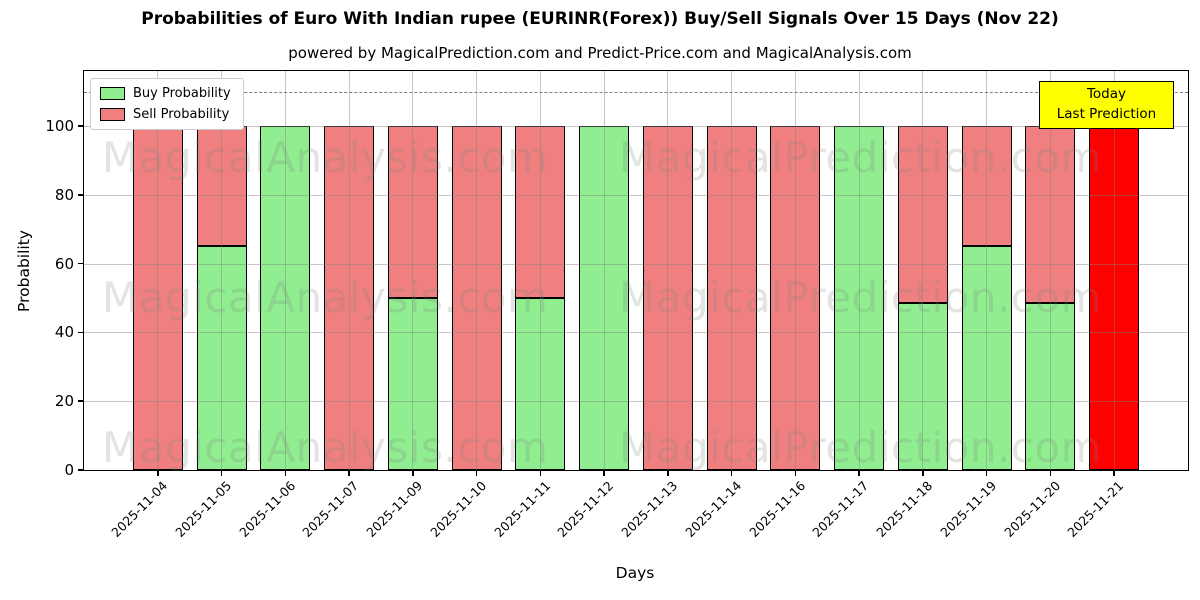 Image resolution: width=1200 pixels, height=600 pixels. Describe the element at coordinates (59, 126) in the screenshot. I see `y-tick-label-100: 100` at that location.